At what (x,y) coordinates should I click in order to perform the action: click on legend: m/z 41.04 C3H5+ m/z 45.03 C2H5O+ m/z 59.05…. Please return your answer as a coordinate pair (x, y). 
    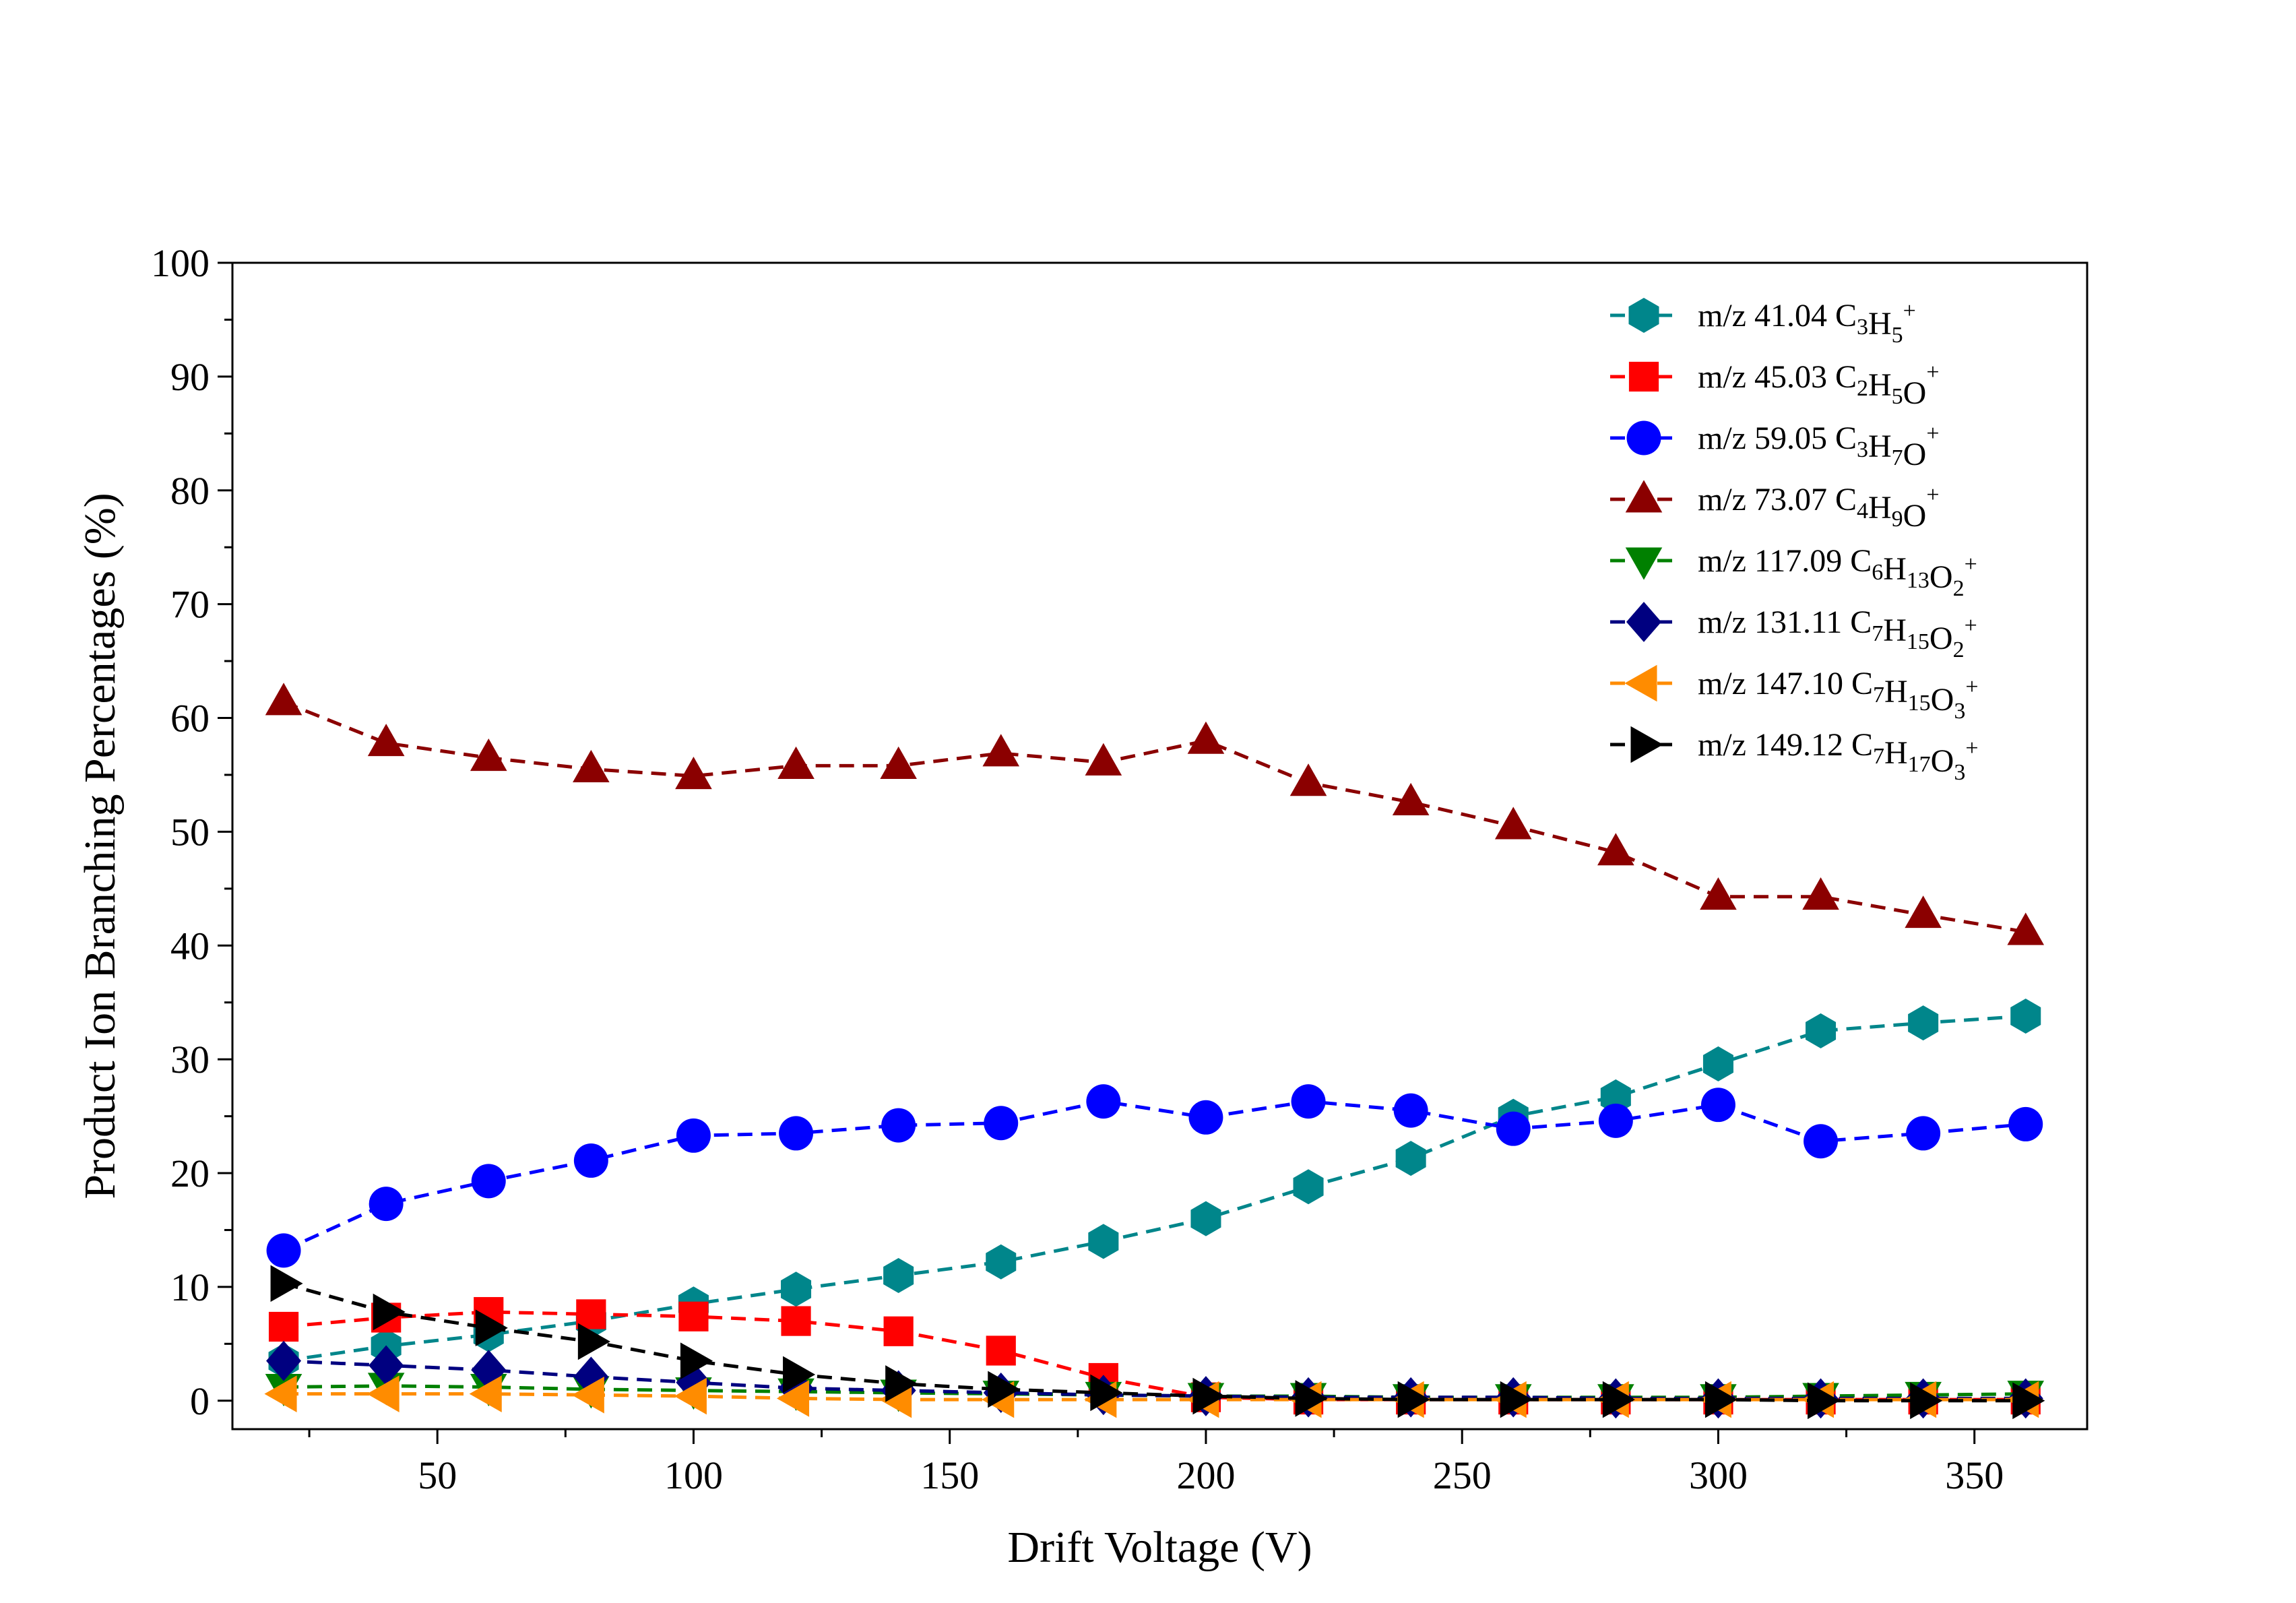
    Looking at the image, I should click on (1794, 541).